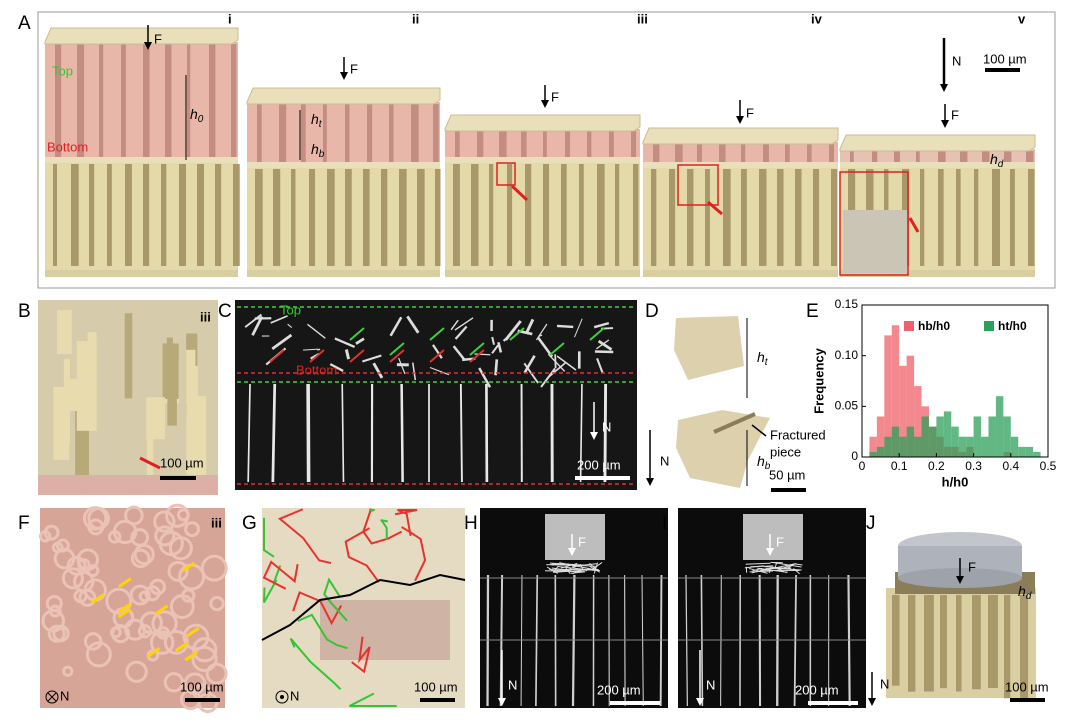  Describe the element at coordinates (575, 537) in the screenshot. I see `indenter` at that location.